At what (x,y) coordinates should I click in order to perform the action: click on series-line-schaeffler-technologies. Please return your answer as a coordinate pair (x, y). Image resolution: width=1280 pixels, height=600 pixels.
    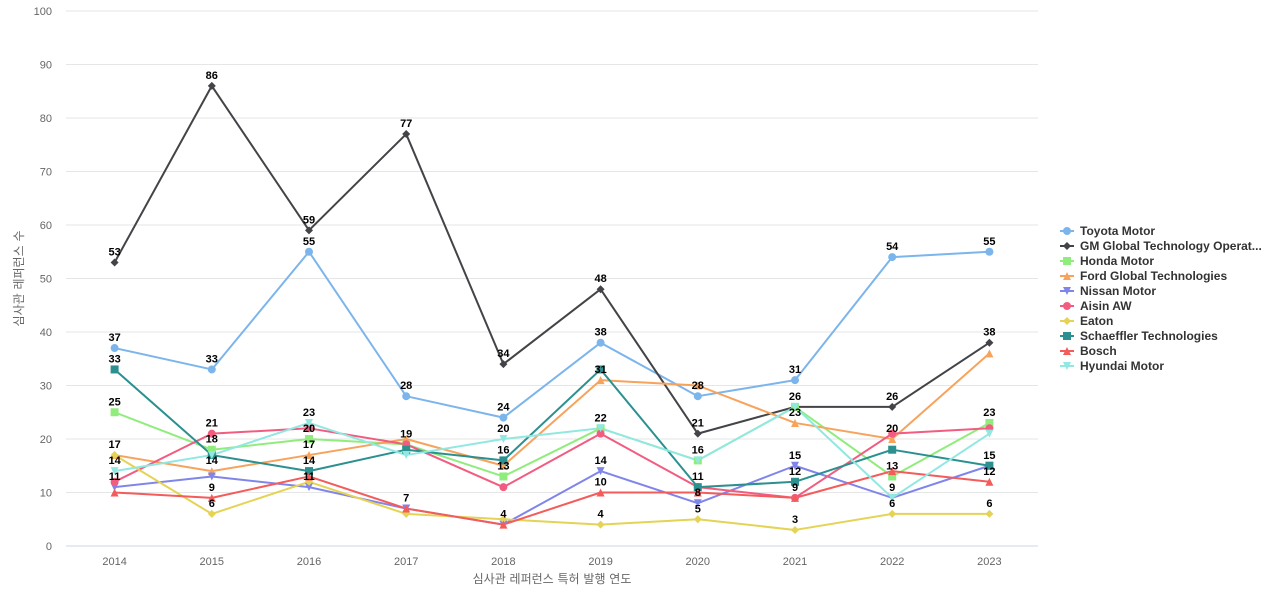
    Looking at the image, I should click on (552, 428).